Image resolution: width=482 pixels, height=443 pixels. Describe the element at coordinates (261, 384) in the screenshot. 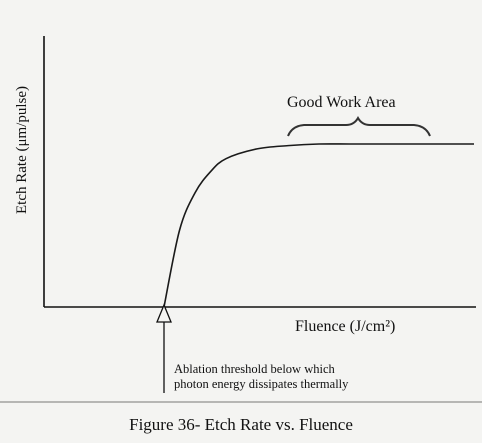

I see `threshold-note-line-2: photon energy dissipates thermally` at that location.